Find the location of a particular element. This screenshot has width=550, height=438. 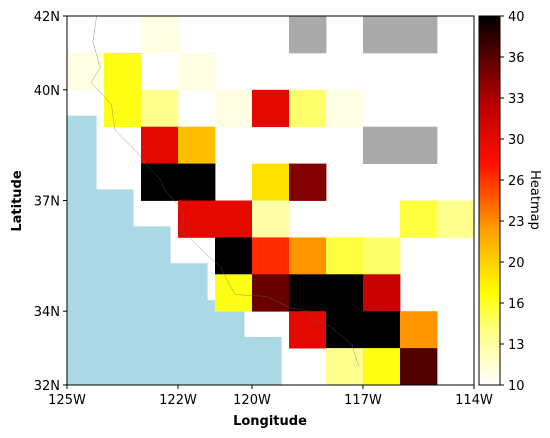

colorbar-tick-label: 23 is located at coordinates (516, 222).